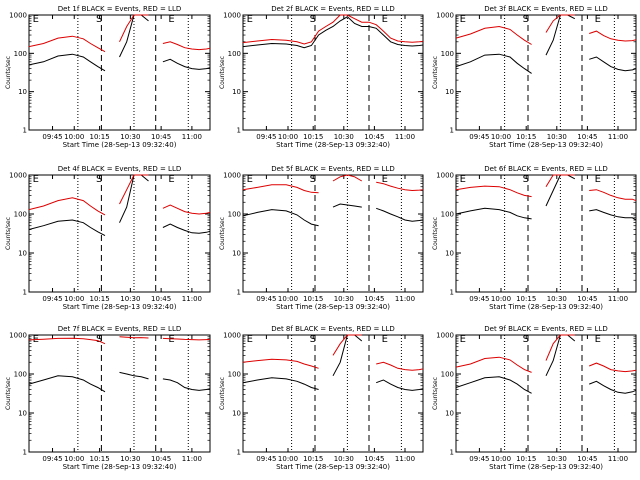  What do you see at coordinates (545, 329) in the screenshot?
I see `chart-title: Det 9f BLACK = Events, RED = LLD` at bounding box center [545, 329].